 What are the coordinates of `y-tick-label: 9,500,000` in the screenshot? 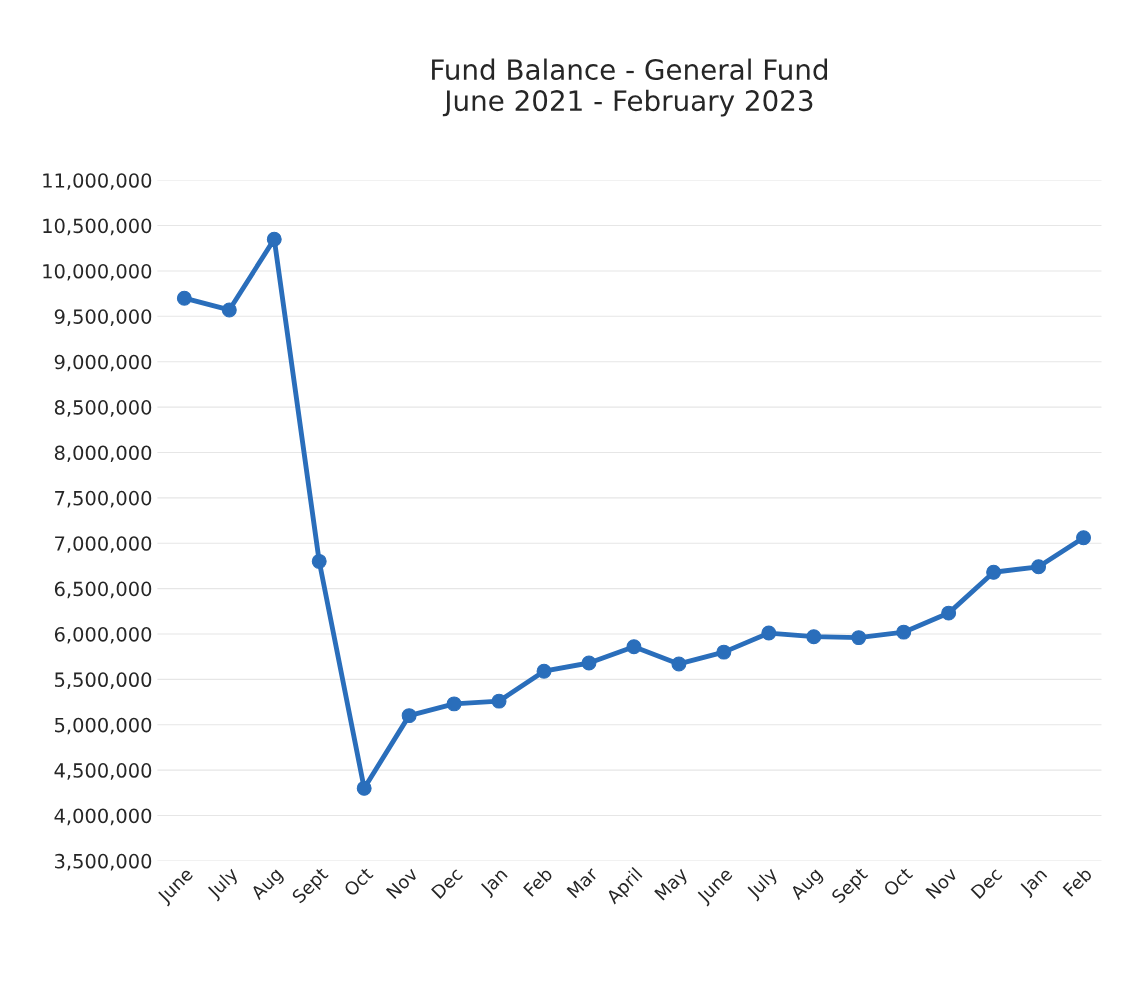 It's located at (103, 317).